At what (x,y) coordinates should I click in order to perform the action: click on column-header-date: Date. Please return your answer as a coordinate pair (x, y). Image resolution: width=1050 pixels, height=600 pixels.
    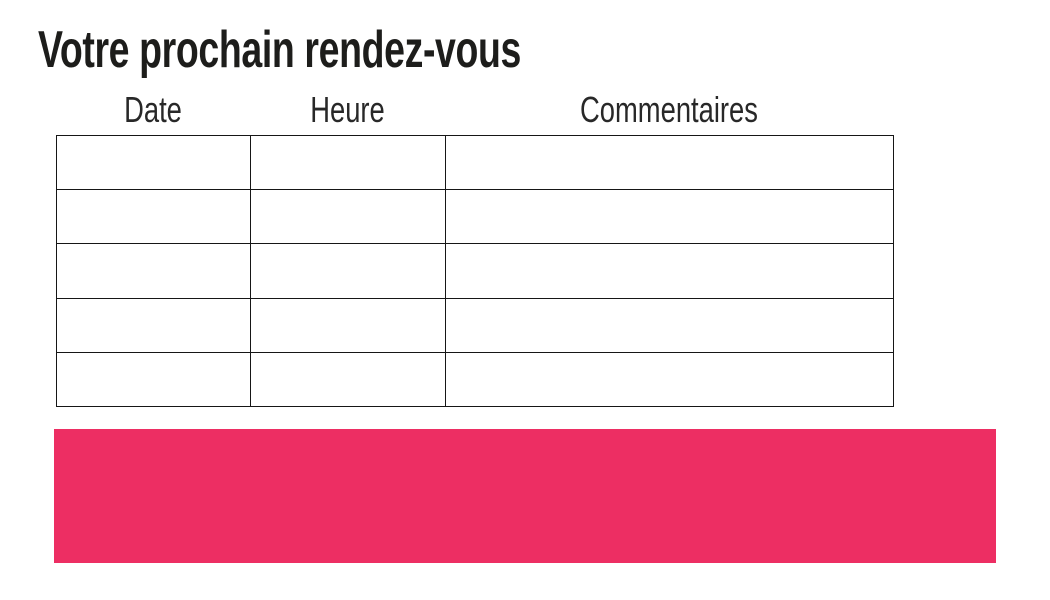
    Looking at the image, I should click on (153, 109).